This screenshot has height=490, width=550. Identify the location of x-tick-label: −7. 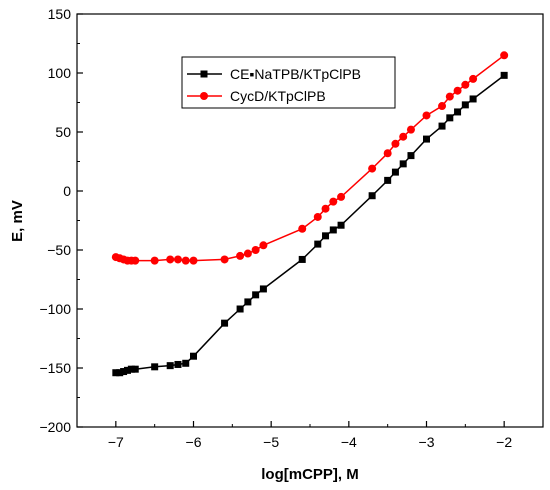
(116, 442).